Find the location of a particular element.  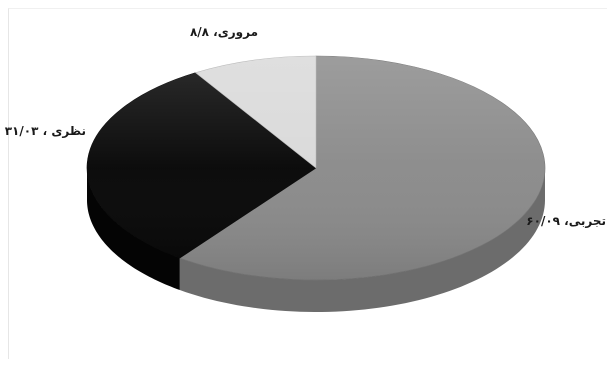

slice-side-theoretical is located at coordinates (133, 229).